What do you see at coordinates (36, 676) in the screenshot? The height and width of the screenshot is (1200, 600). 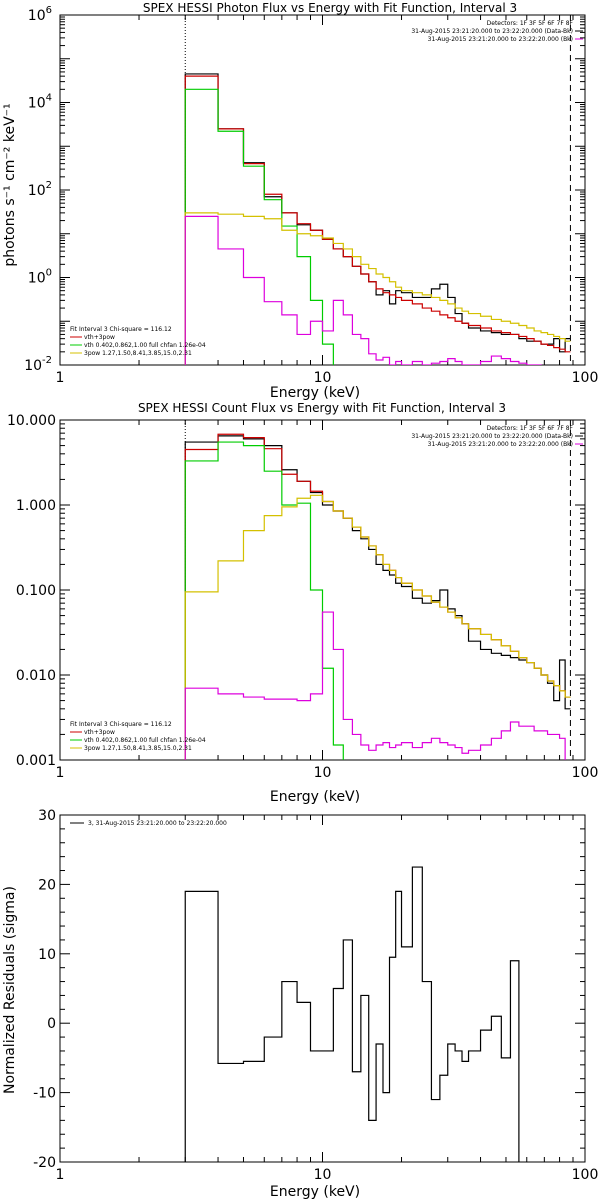 I see `y-tick-label: 0.010` at bounding box center [36, 676].